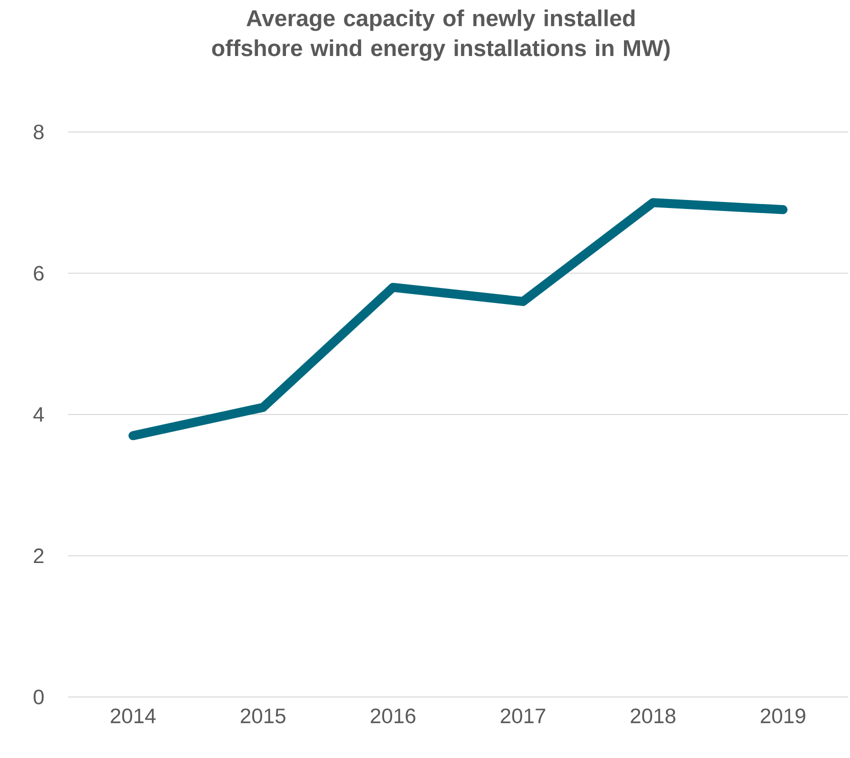  What do you see at coordinates (263, 716) in the screenshot?
I see `x-tick-label: 2015` at bounding box center [263, 716].